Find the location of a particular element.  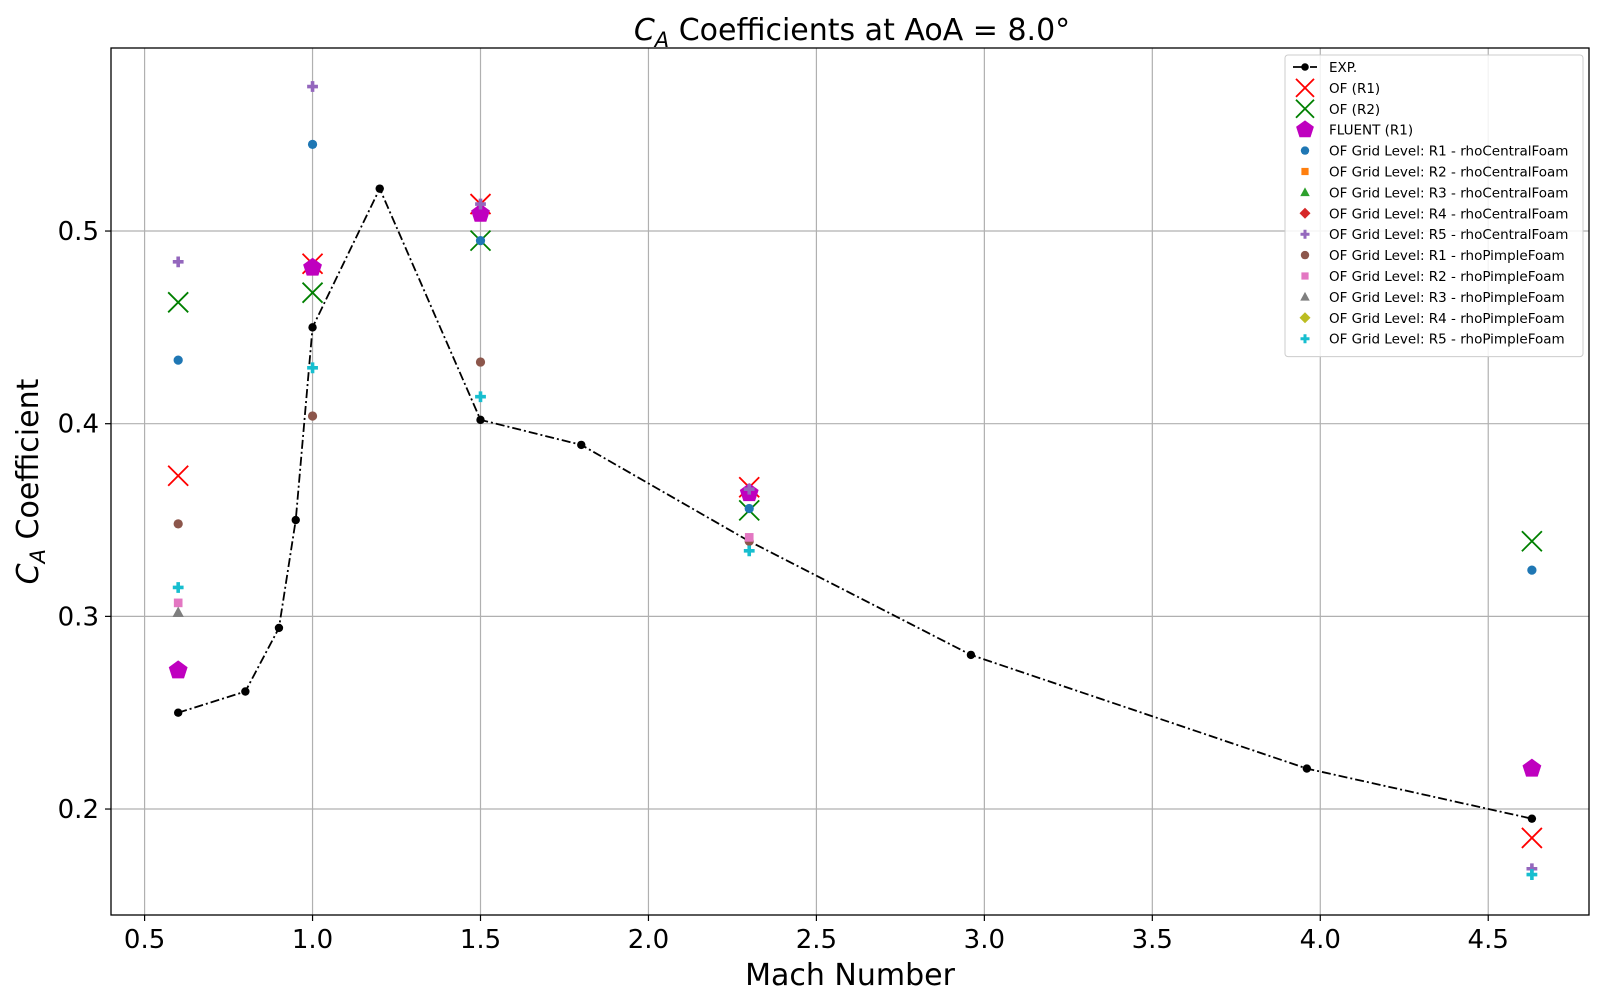

y-axis-title-text: Coefficient is located at coordinates (28, 463).